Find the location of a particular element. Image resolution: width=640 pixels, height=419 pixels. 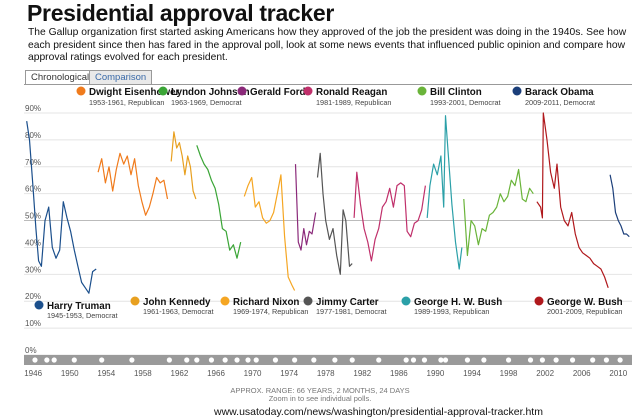

x-tick-label: 1978 is located at coordinates (326, 373).